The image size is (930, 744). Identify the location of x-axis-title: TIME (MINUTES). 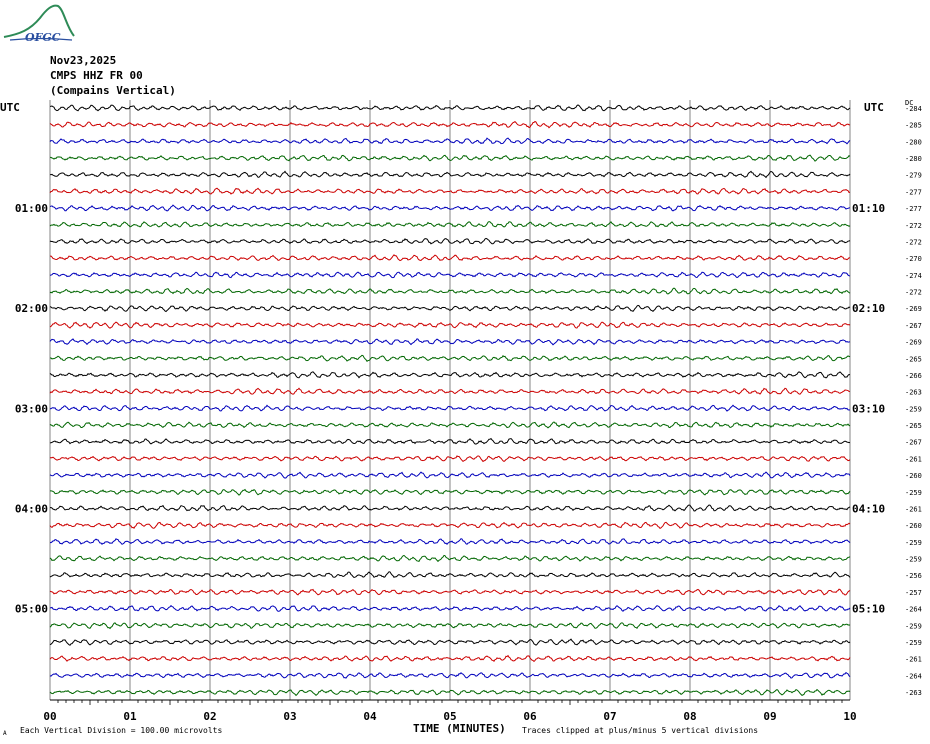
(459, 728).